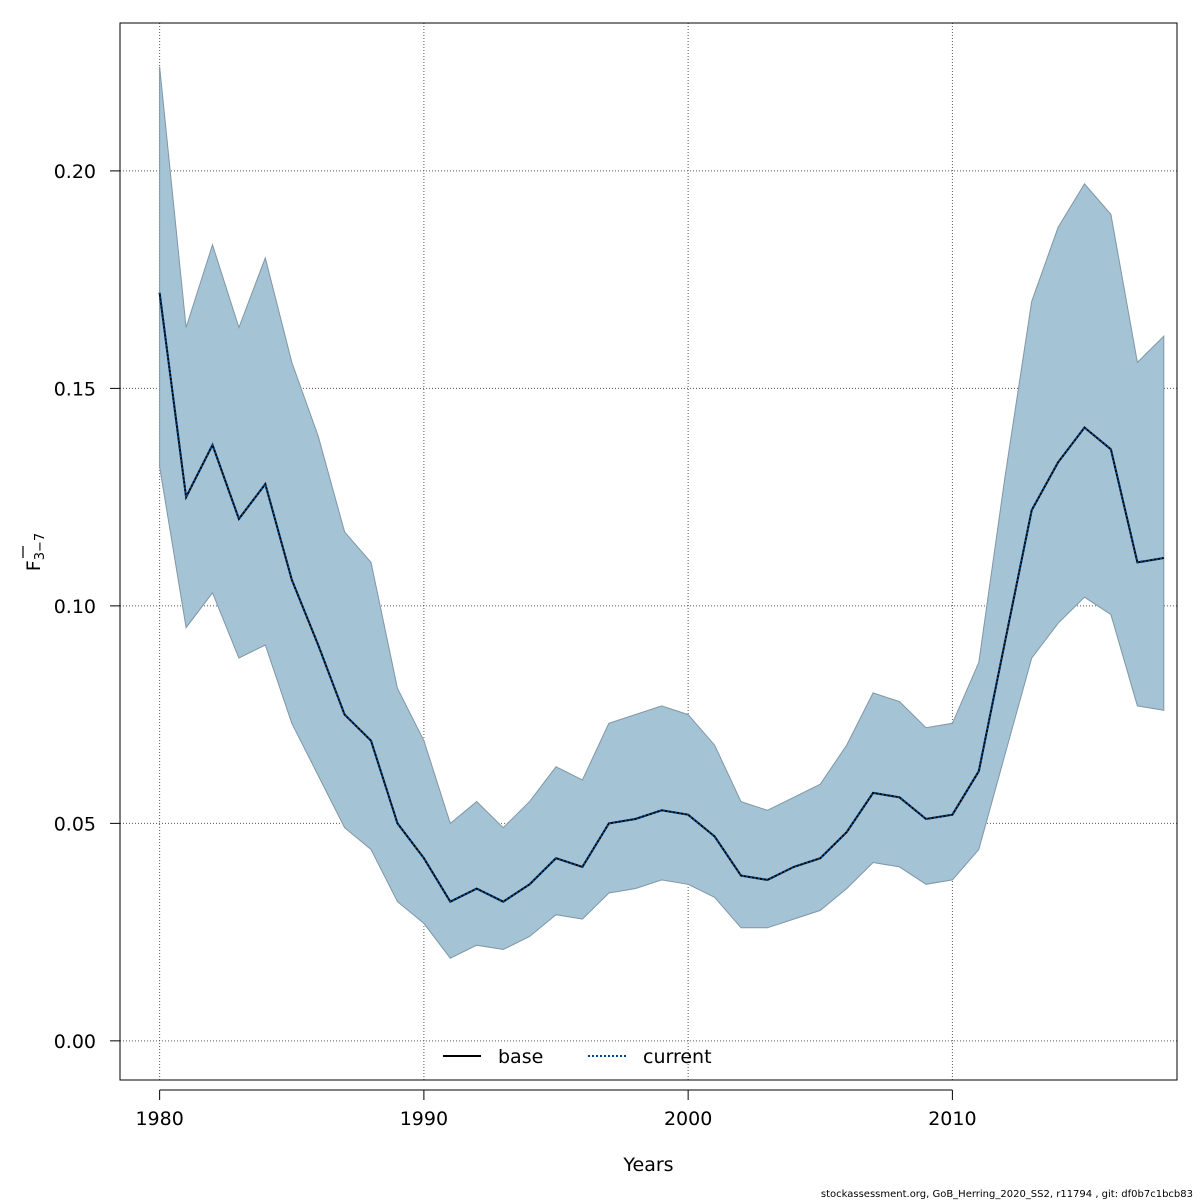 This screenshot has height=1200, width=1200. I want to click on y-axis-title-main: F, so click(34, 565).